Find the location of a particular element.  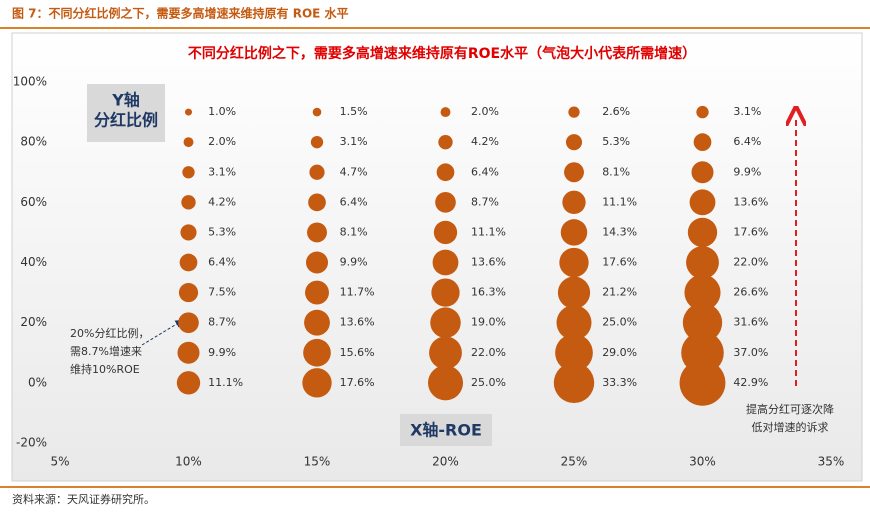

data-label: 1.0% is located at coordinates (222, 111).